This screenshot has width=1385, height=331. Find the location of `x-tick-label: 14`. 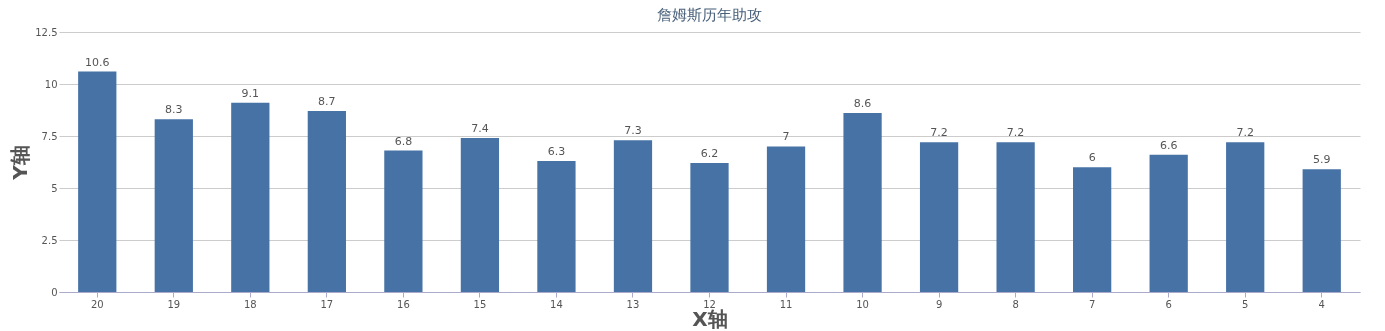

x-tick-label: 14 is located at coordinates (556, 304).